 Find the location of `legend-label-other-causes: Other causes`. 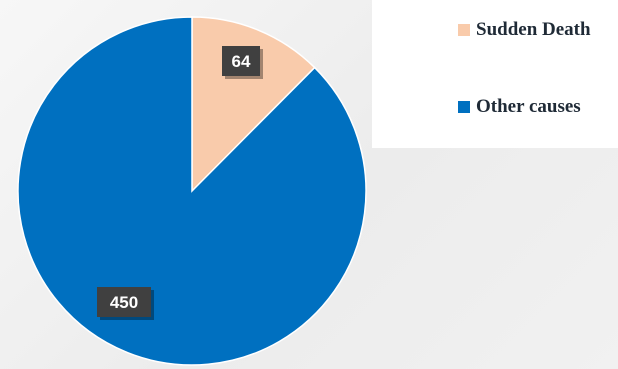

legend-label-other-causes: Other causes is located at coordinates (528, 106).